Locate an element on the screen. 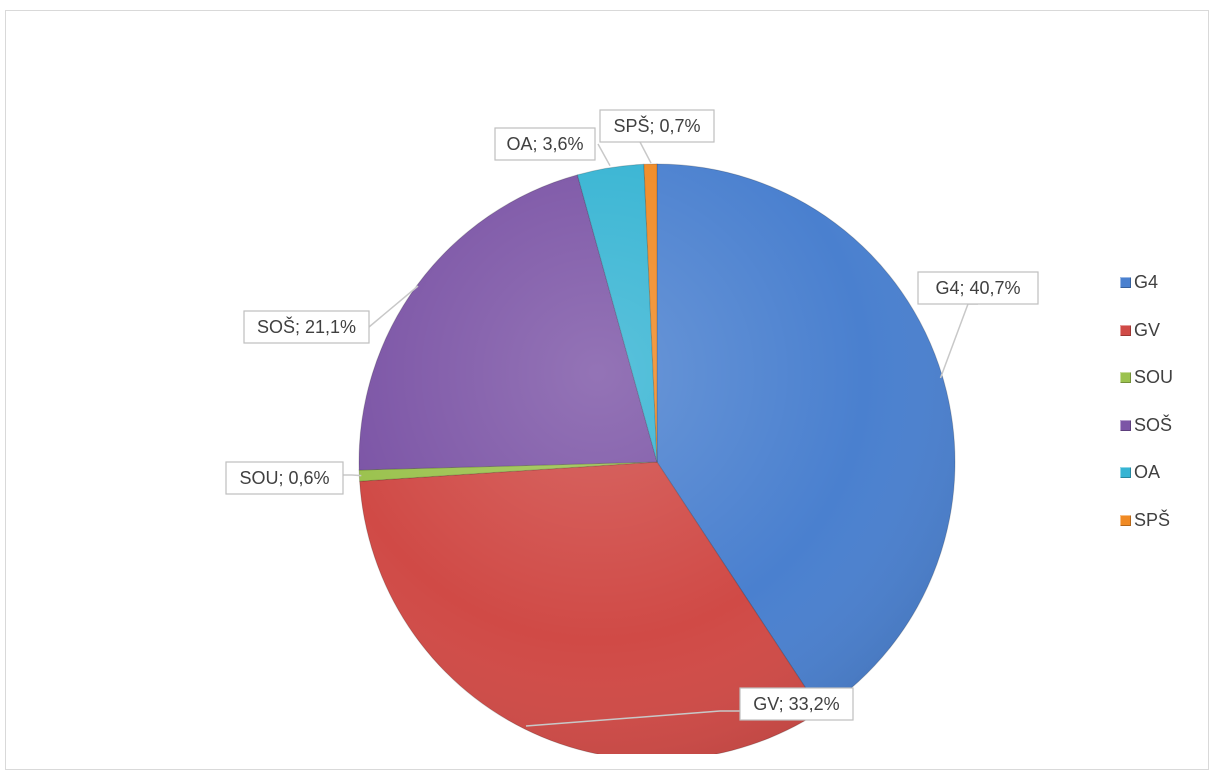 Image resolution: width=1211 pixels, height=770 pixels. legend: G4 GV SOU SOŠ OA SPŠ is located at coordinates (1162, 401).